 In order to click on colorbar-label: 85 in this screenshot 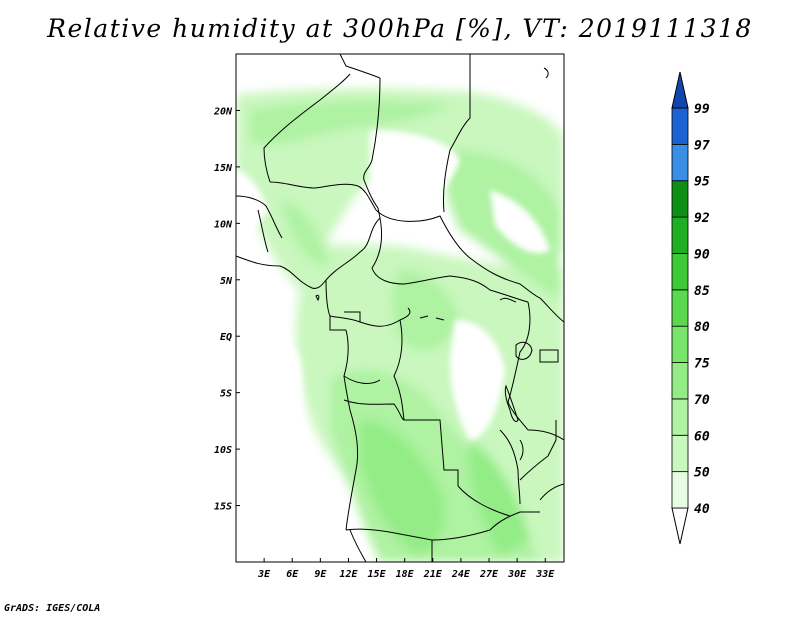, I will do `click(702, 291)`.